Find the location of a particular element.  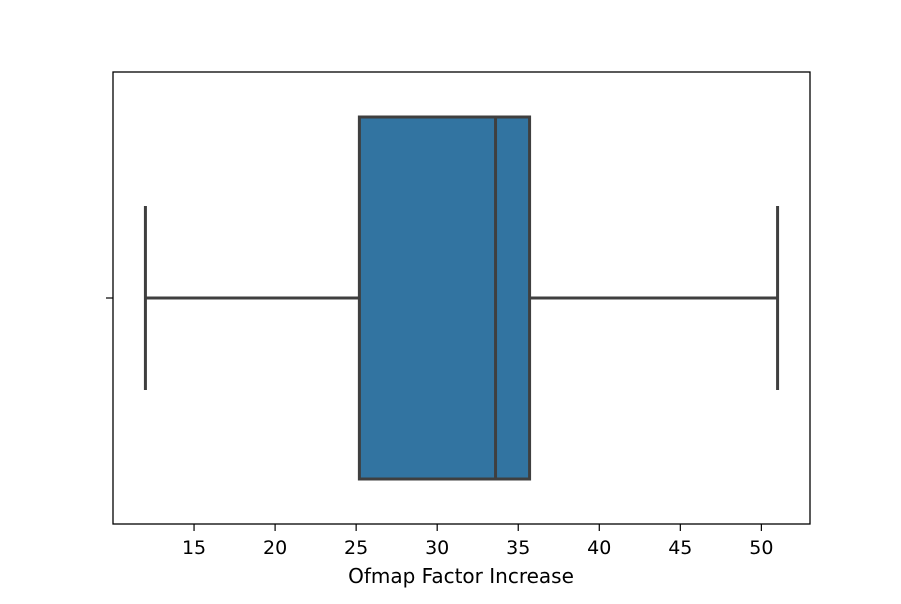

x-tick-label: 20 is located at coordinates (275, 548).